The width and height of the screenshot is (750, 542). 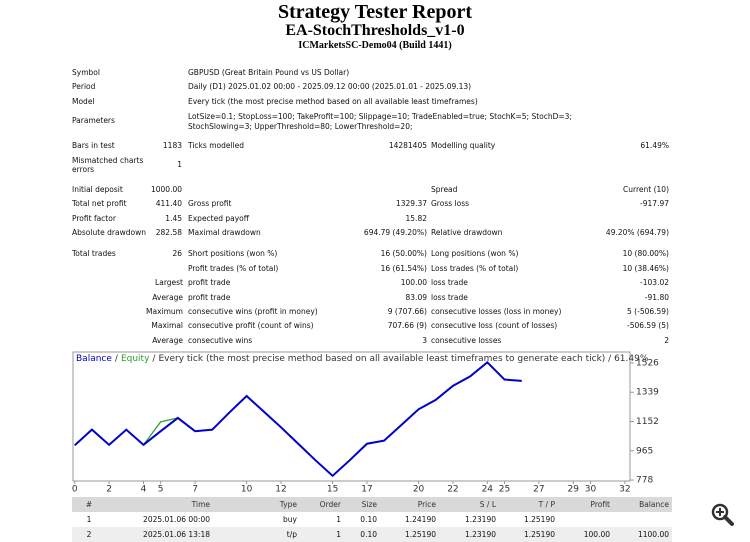 I want to click on x-tick-label: 2, so click(x=109, y=490).